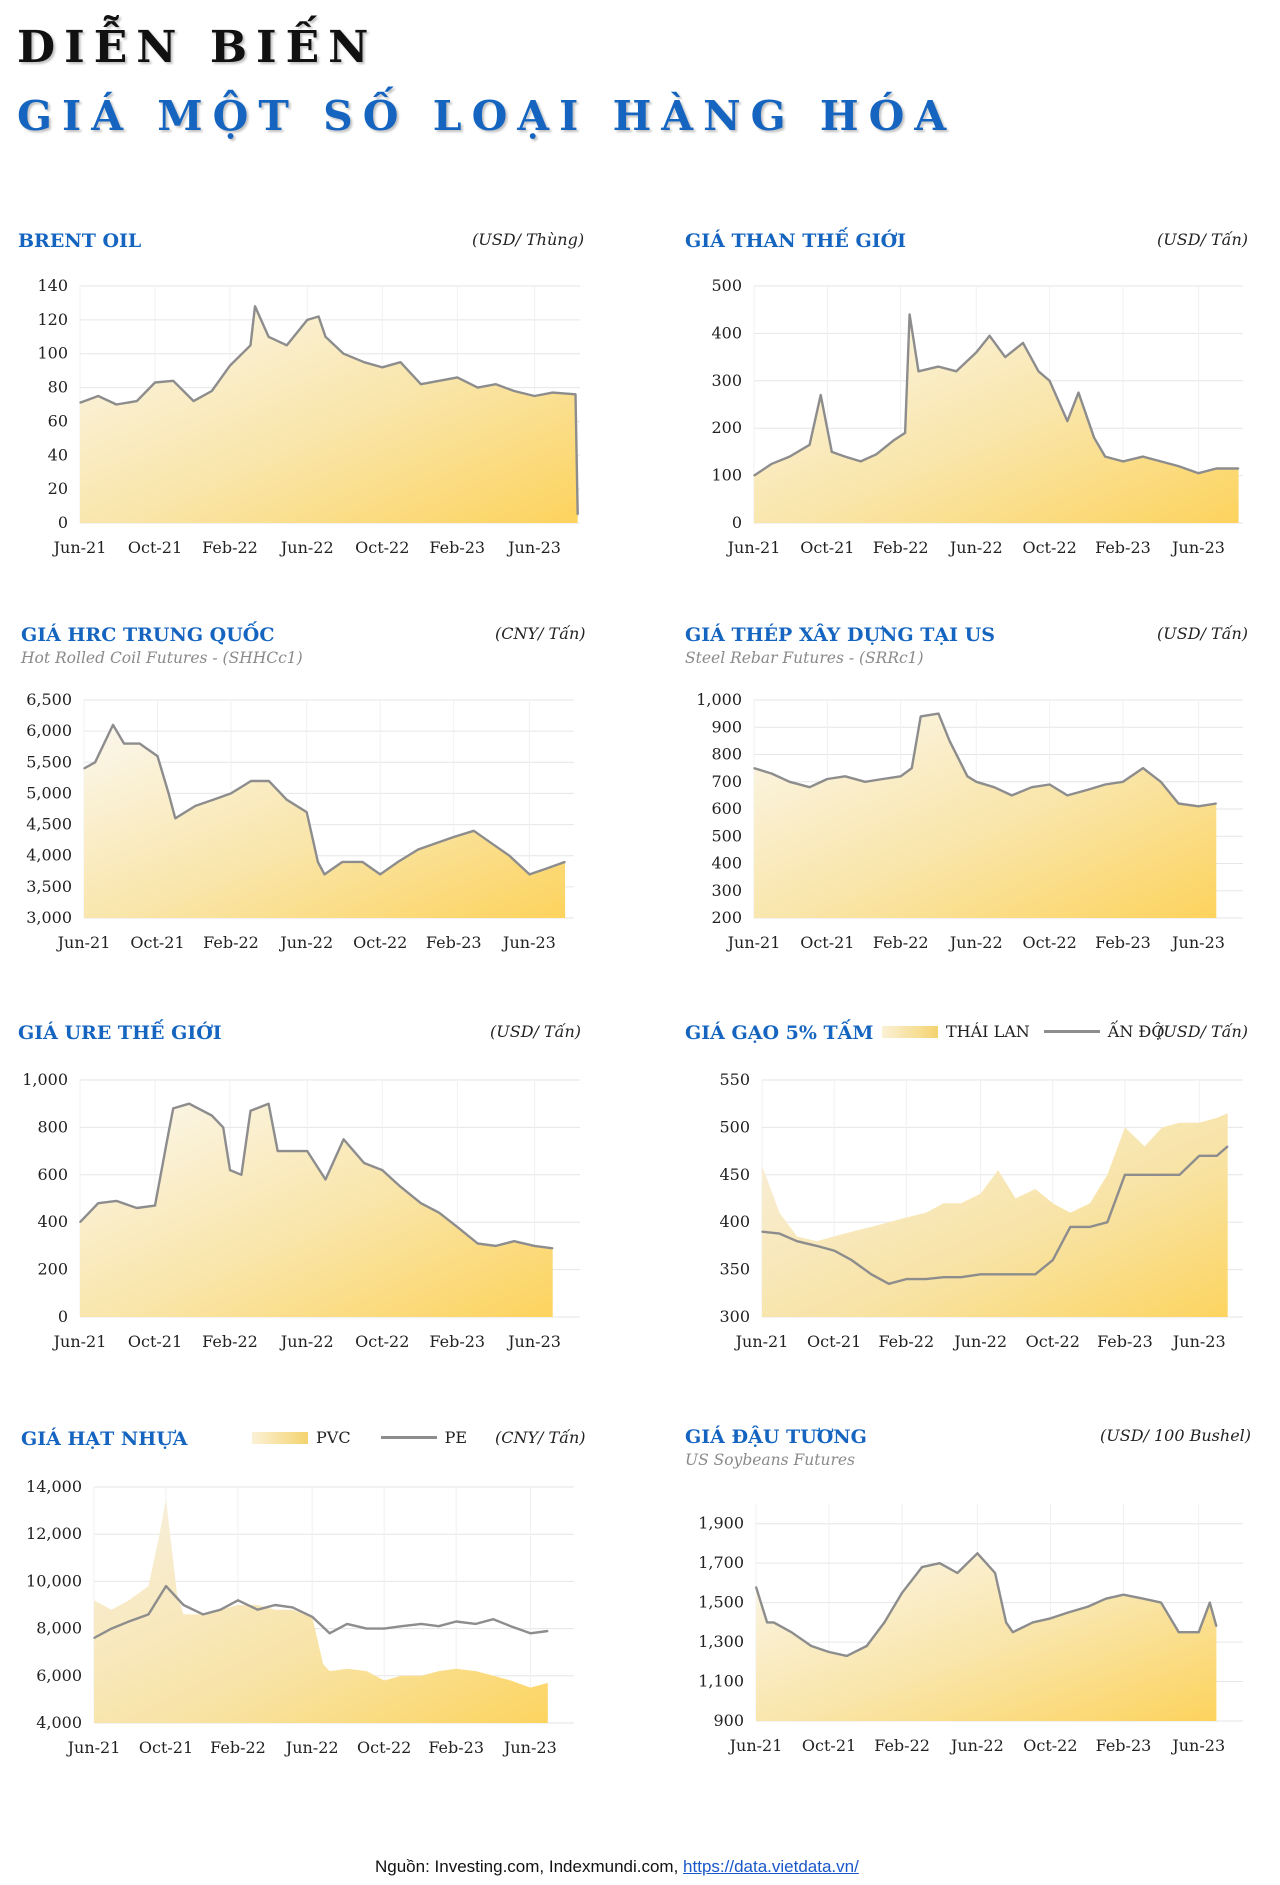  I want to click on plastic-pvc-area, so click(321, 1610).